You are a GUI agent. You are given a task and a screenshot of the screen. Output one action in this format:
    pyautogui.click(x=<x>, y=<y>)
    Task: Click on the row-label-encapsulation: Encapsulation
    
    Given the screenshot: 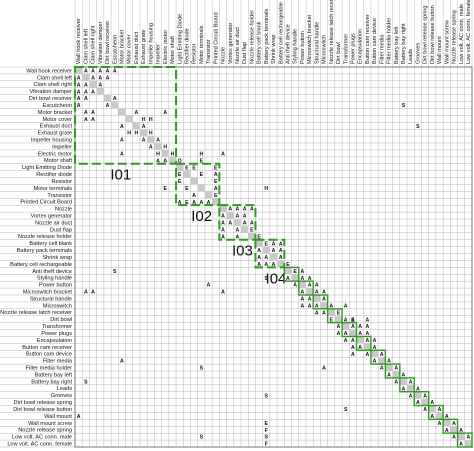 What is the action you would take?
    pyautogui.click(x=54, y=341)
    